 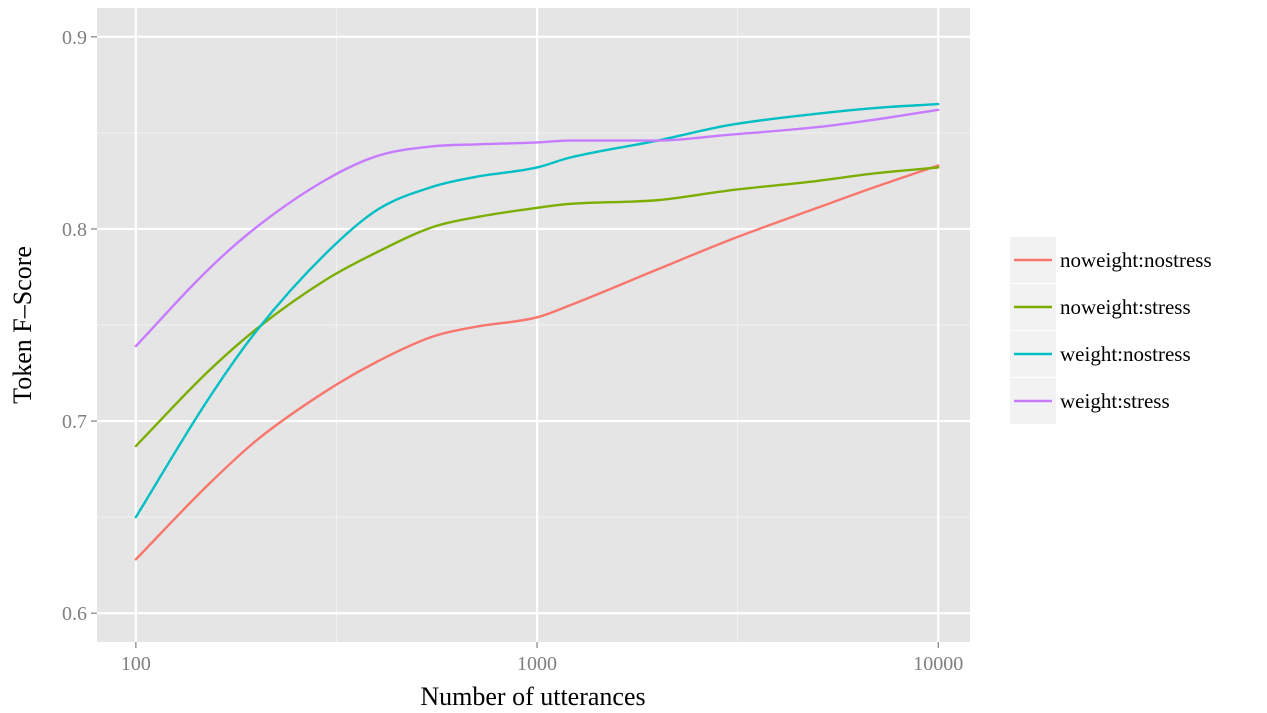 What do you see at coordinates (532, 696) in the screenshot?
I see `x-axis-title: Number of utterances` at bounding box center [532, 696].